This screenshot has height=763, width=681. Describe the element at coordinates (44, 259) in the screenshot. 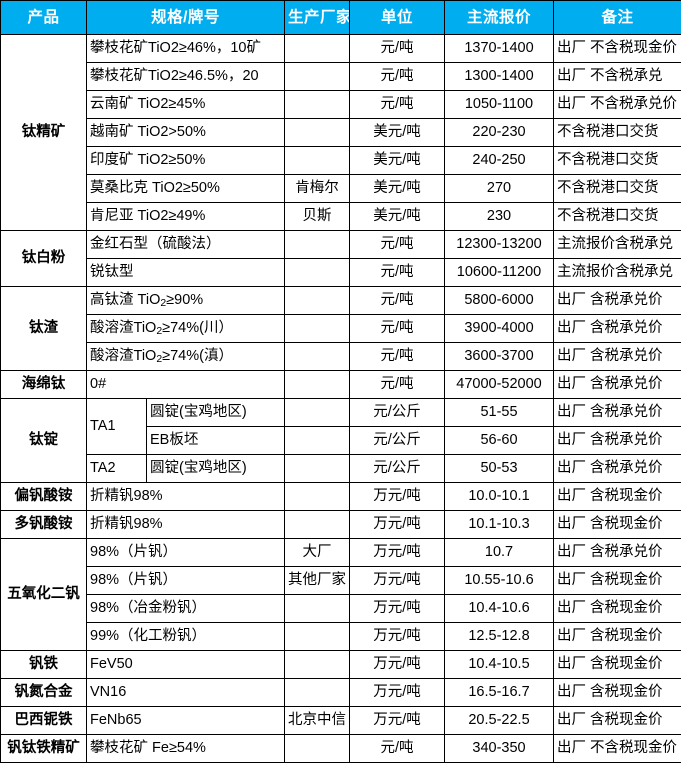

I see `product-group-cell: 钛白粉` at that location.